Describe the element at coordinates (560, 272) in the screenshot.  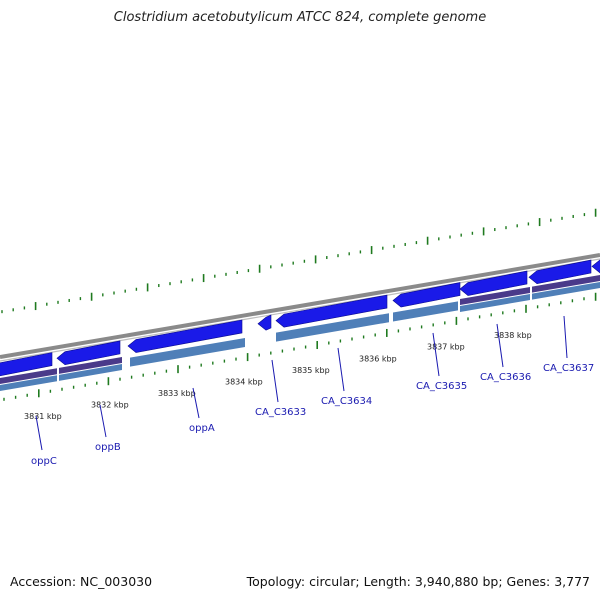
I see `gene-arrow-CA_C3637` at that location.